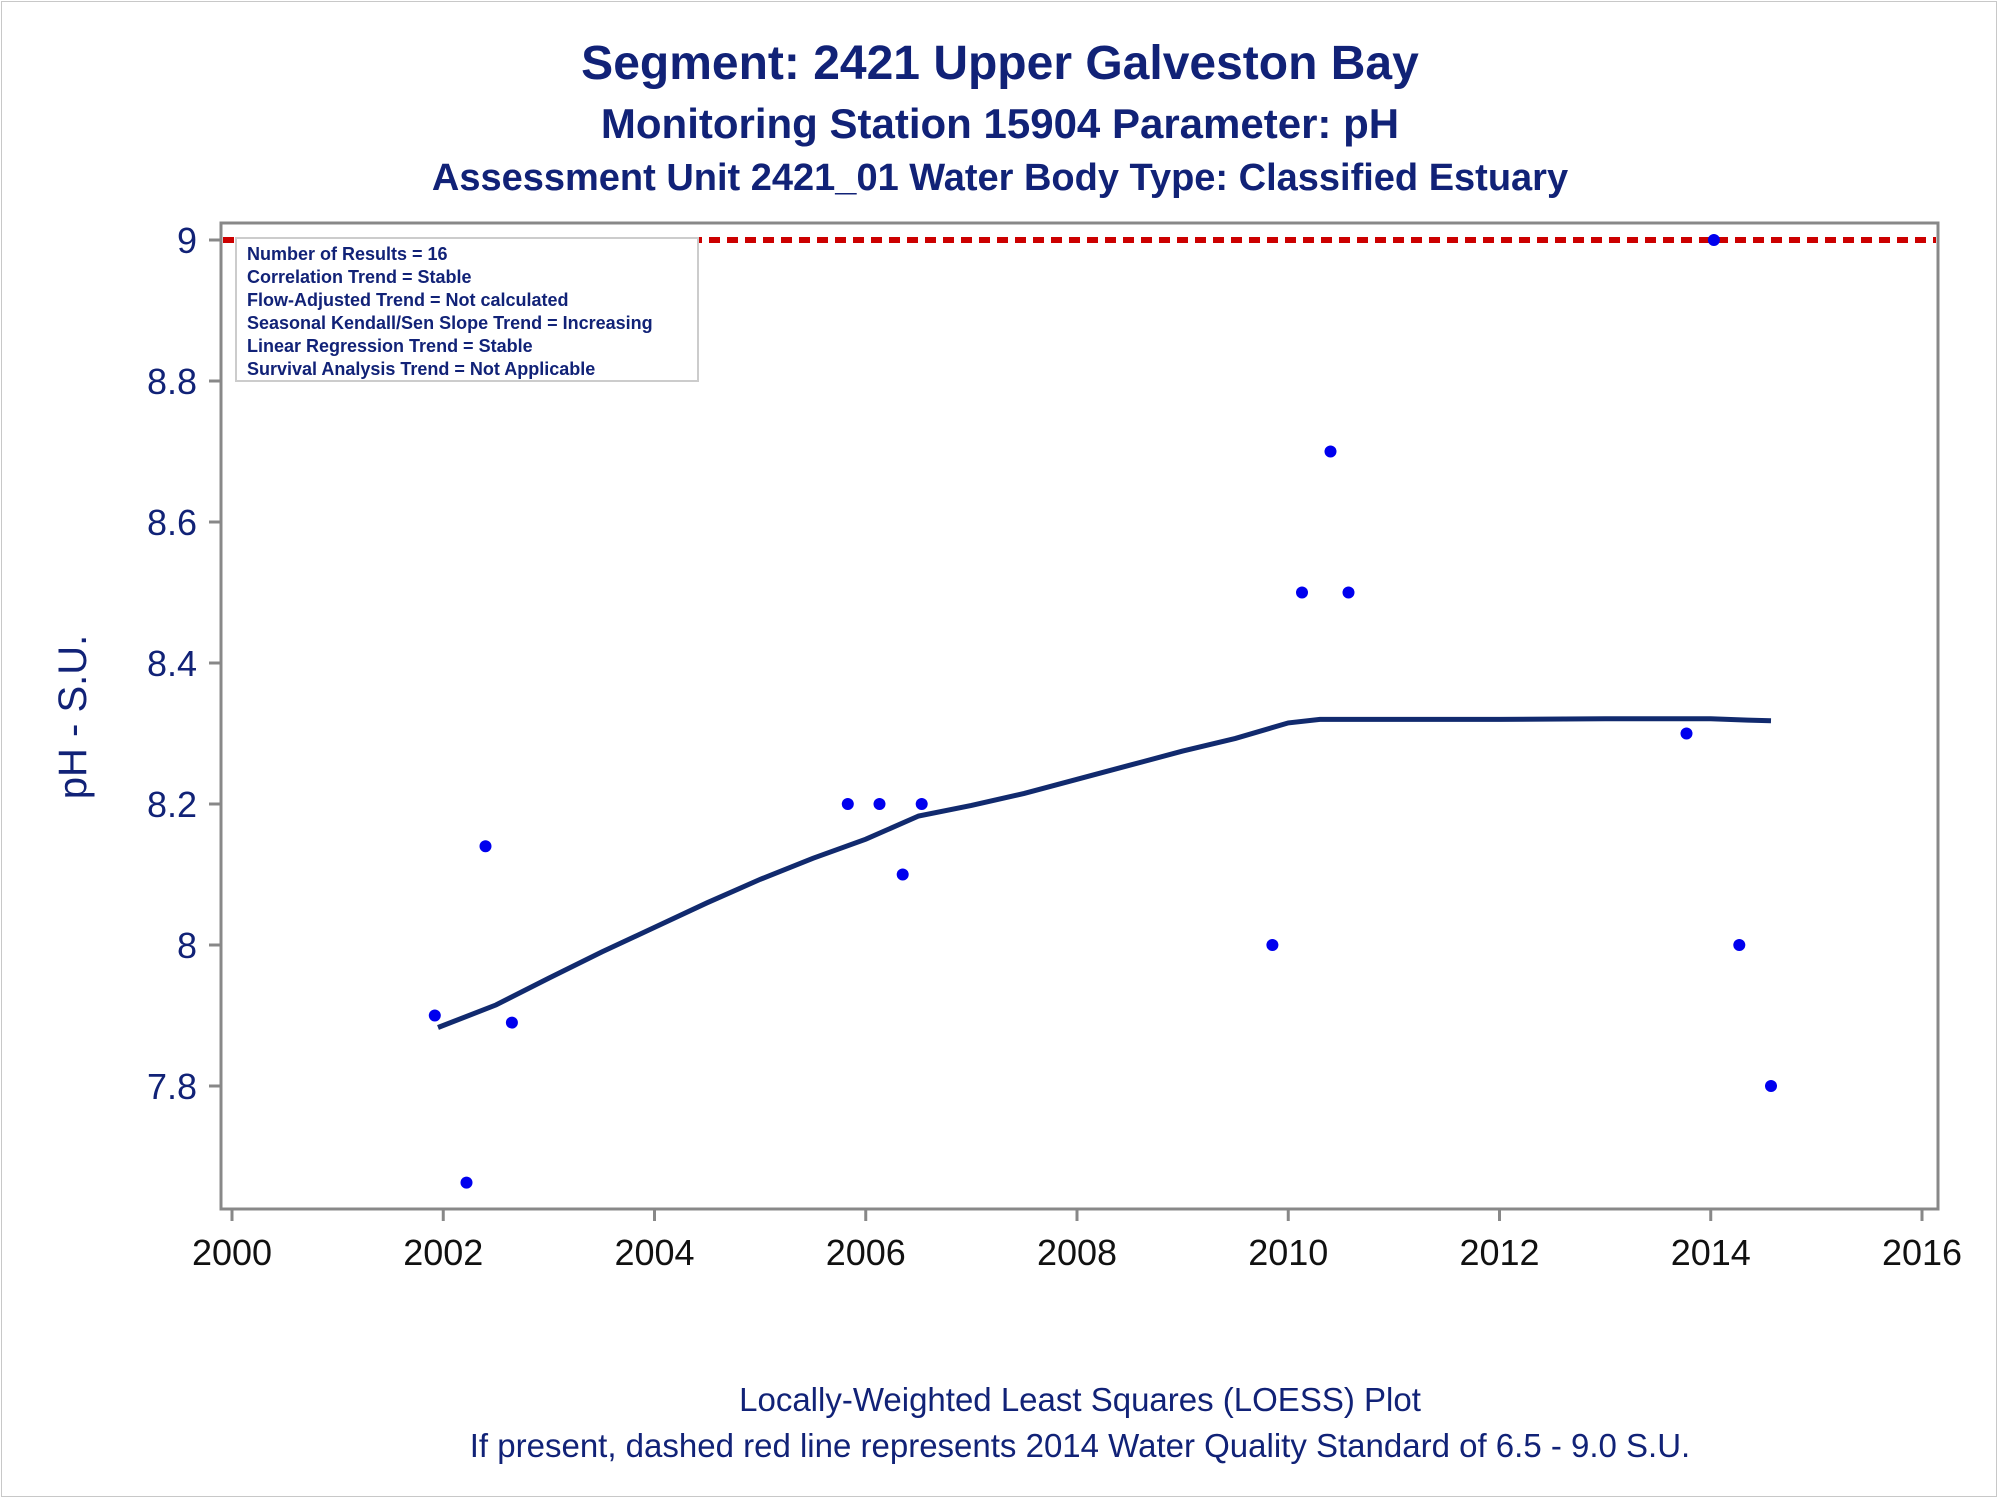  What do you see at coordinates (1922, 1252) in the screenshot?
I see `x-tick-label: 2016` at bounding box center [1922, 1252].